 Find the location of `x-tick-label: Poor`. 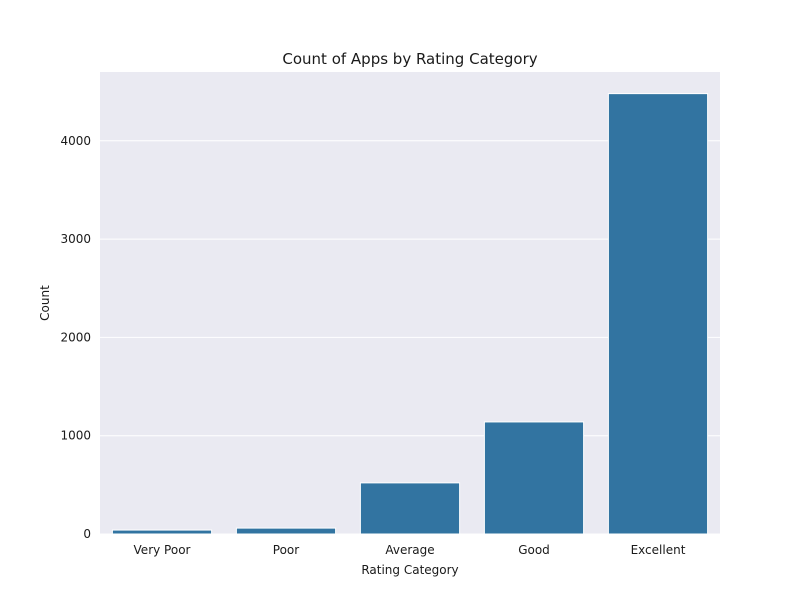

x-tick-label: Poor is located at coordinates (286, 550).